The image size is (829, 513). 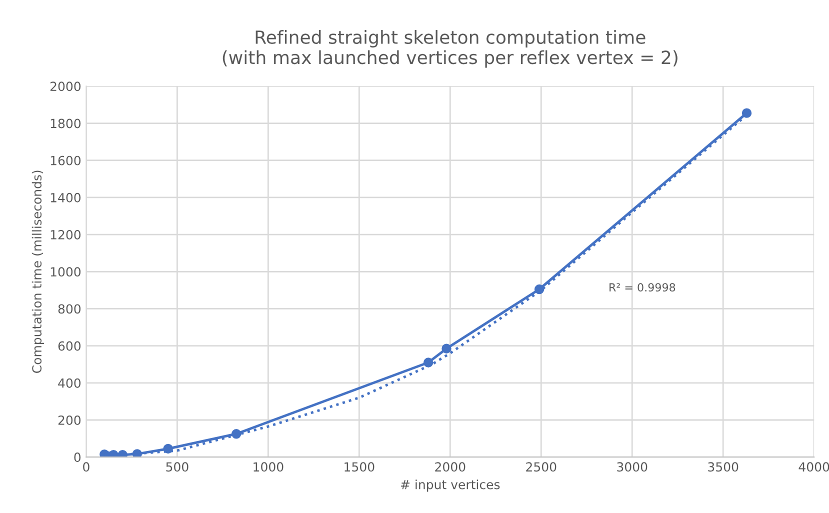 I want to click on x-axis-title: # input vertices, so click(x=450, y=486).